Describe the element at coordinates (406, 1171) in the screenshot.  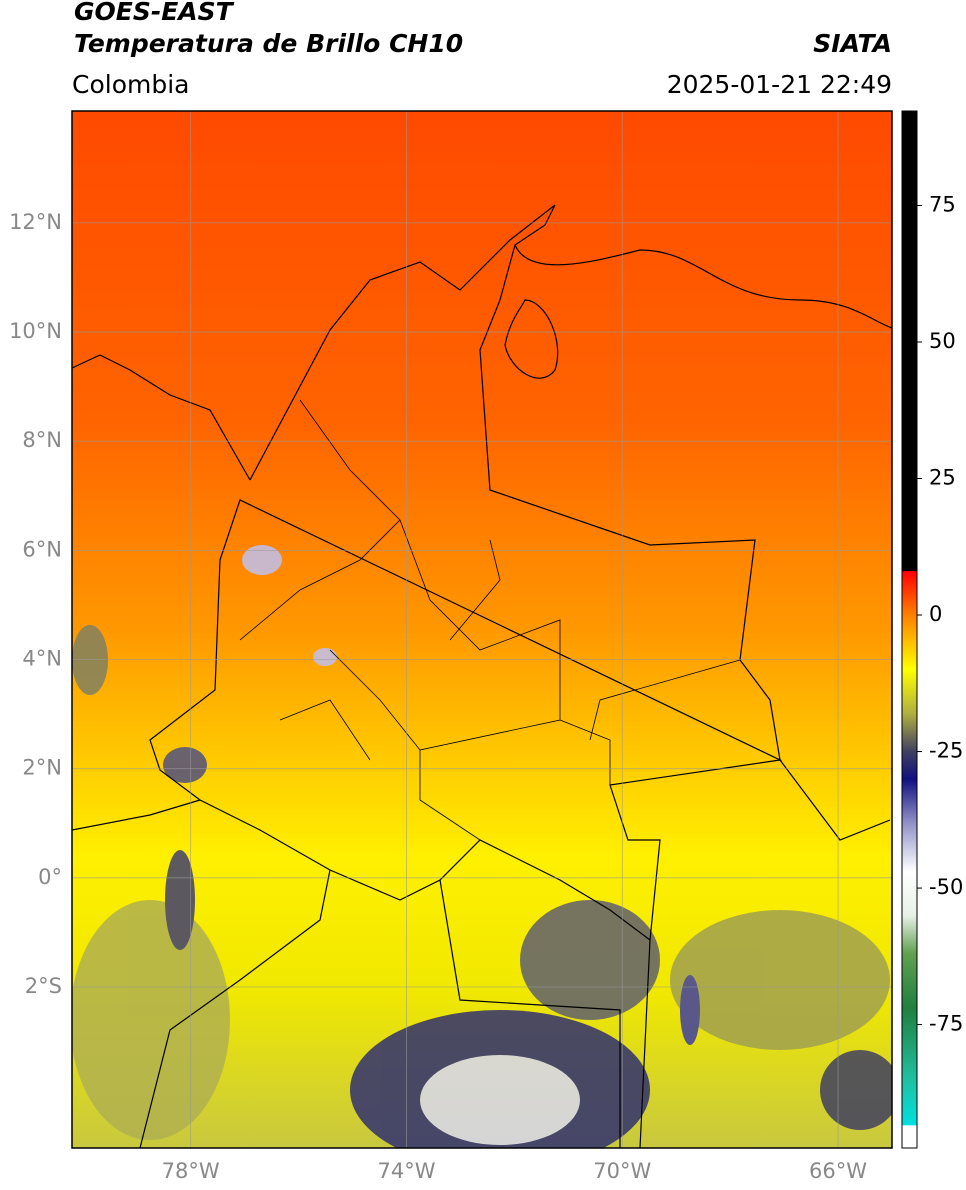
I see `x-tick-label: 74°W` at that location.